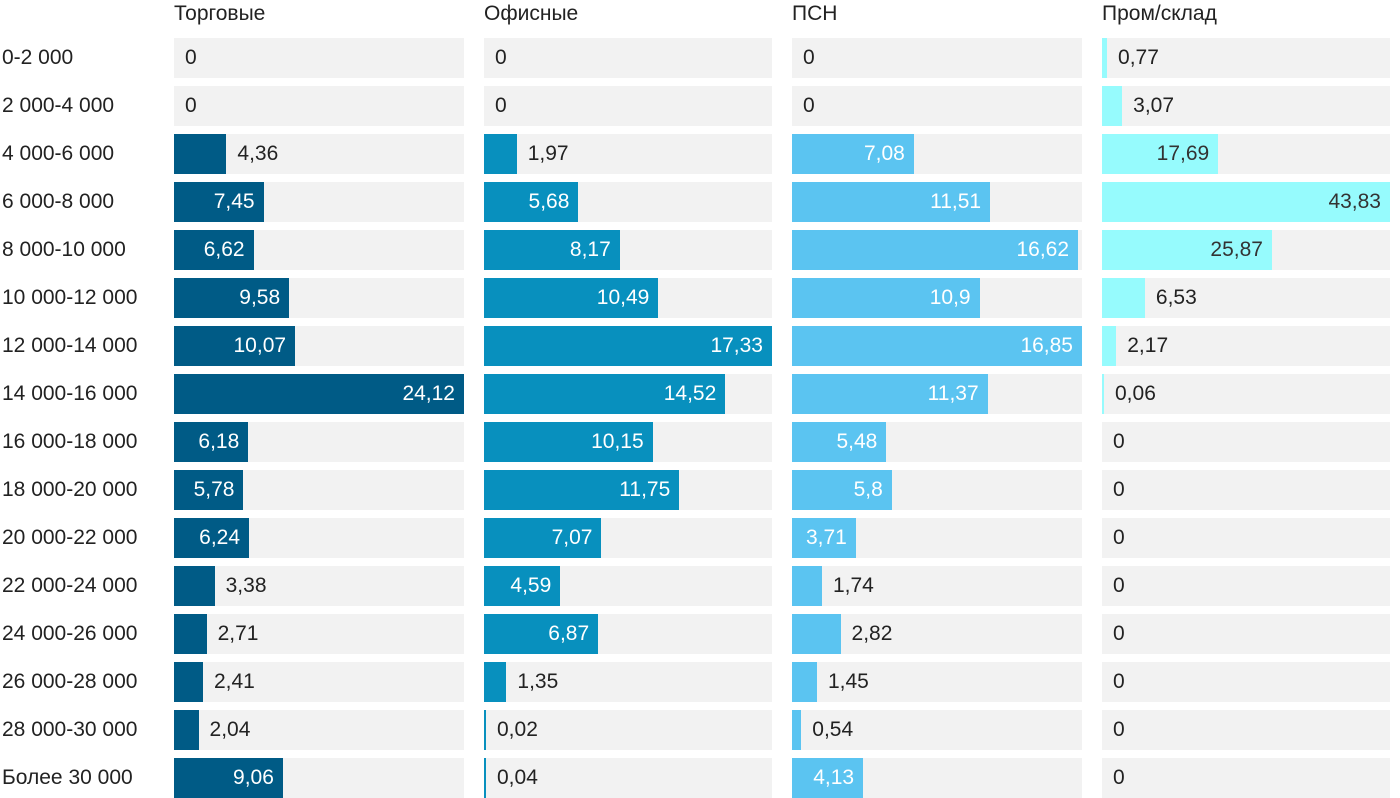 The width and height of the screenshot is (1400, 798). What do you see at coordinates (260, 345) in the screenshot?
I see `data-label: 10,07` at bounding box center [260, 345].